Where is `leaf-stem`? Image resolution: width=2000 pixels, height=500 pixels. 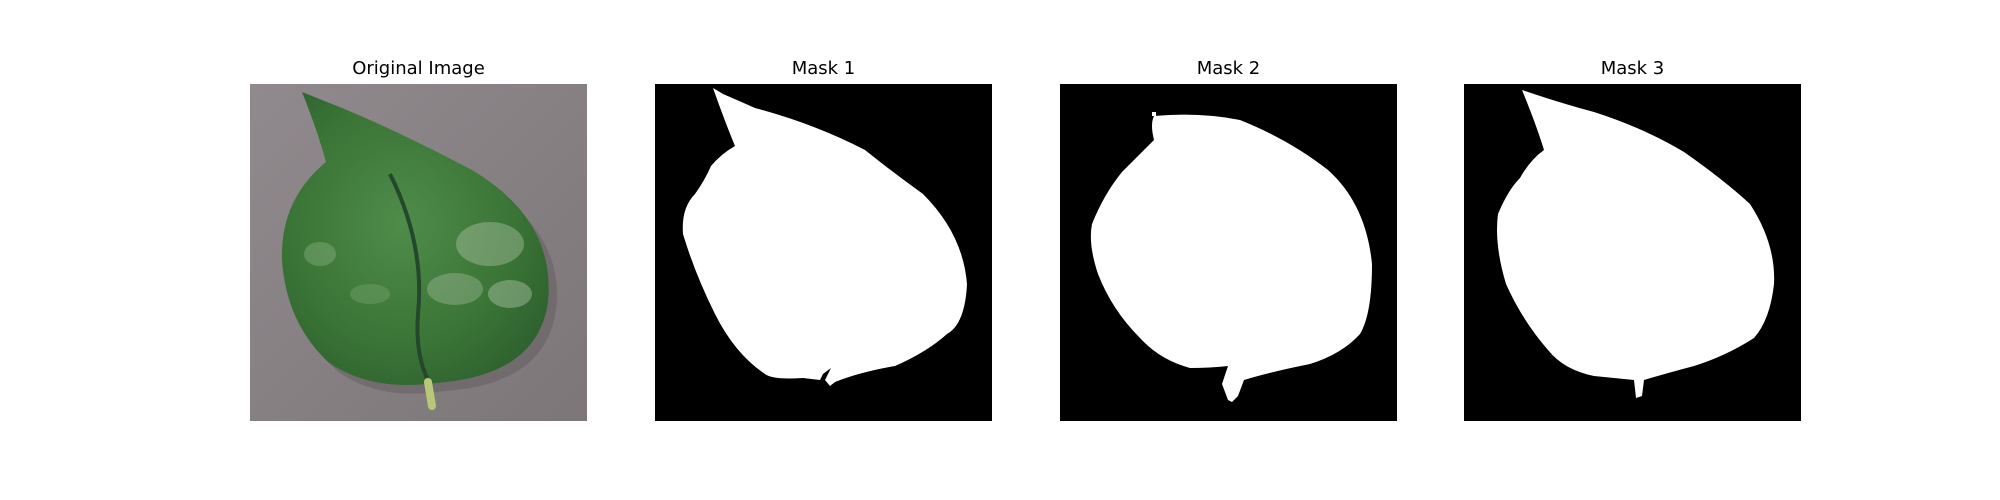 leaf-stem is located at coordinates (430, 394).